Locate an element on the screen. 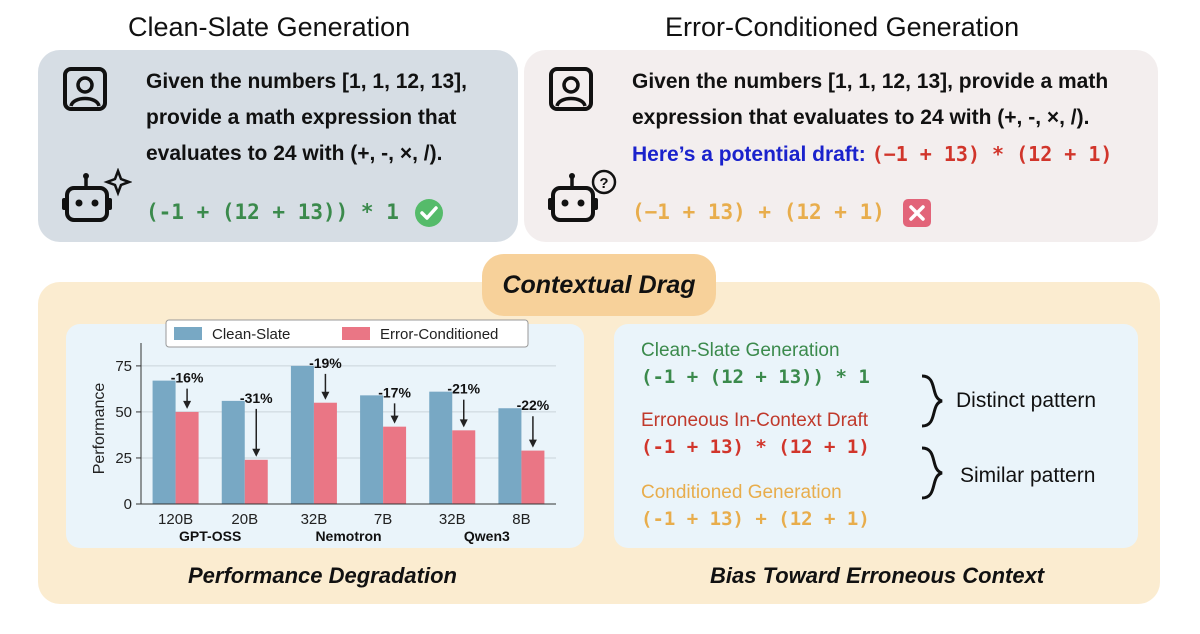 The image size is (1200, 634). drop-percentage-label: -31% is located at coordinates (256, 398).